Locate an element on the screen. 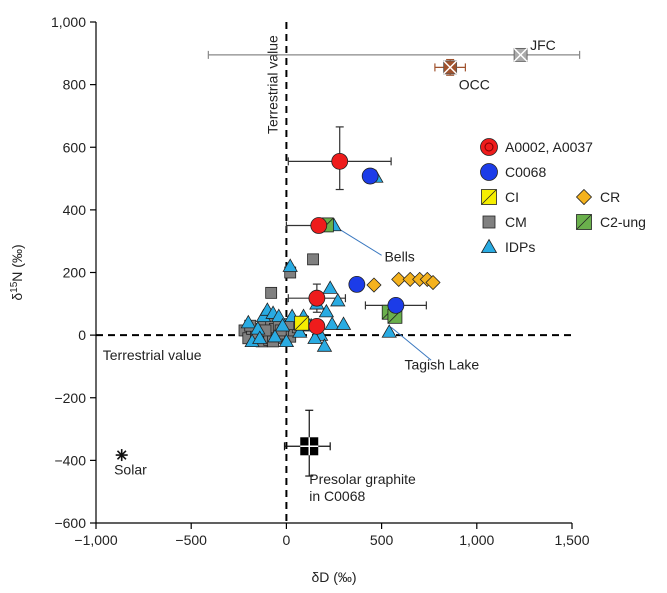 This screenshot has width=667, height=593. legend-marker-ring is located at coordinates (489, 147).